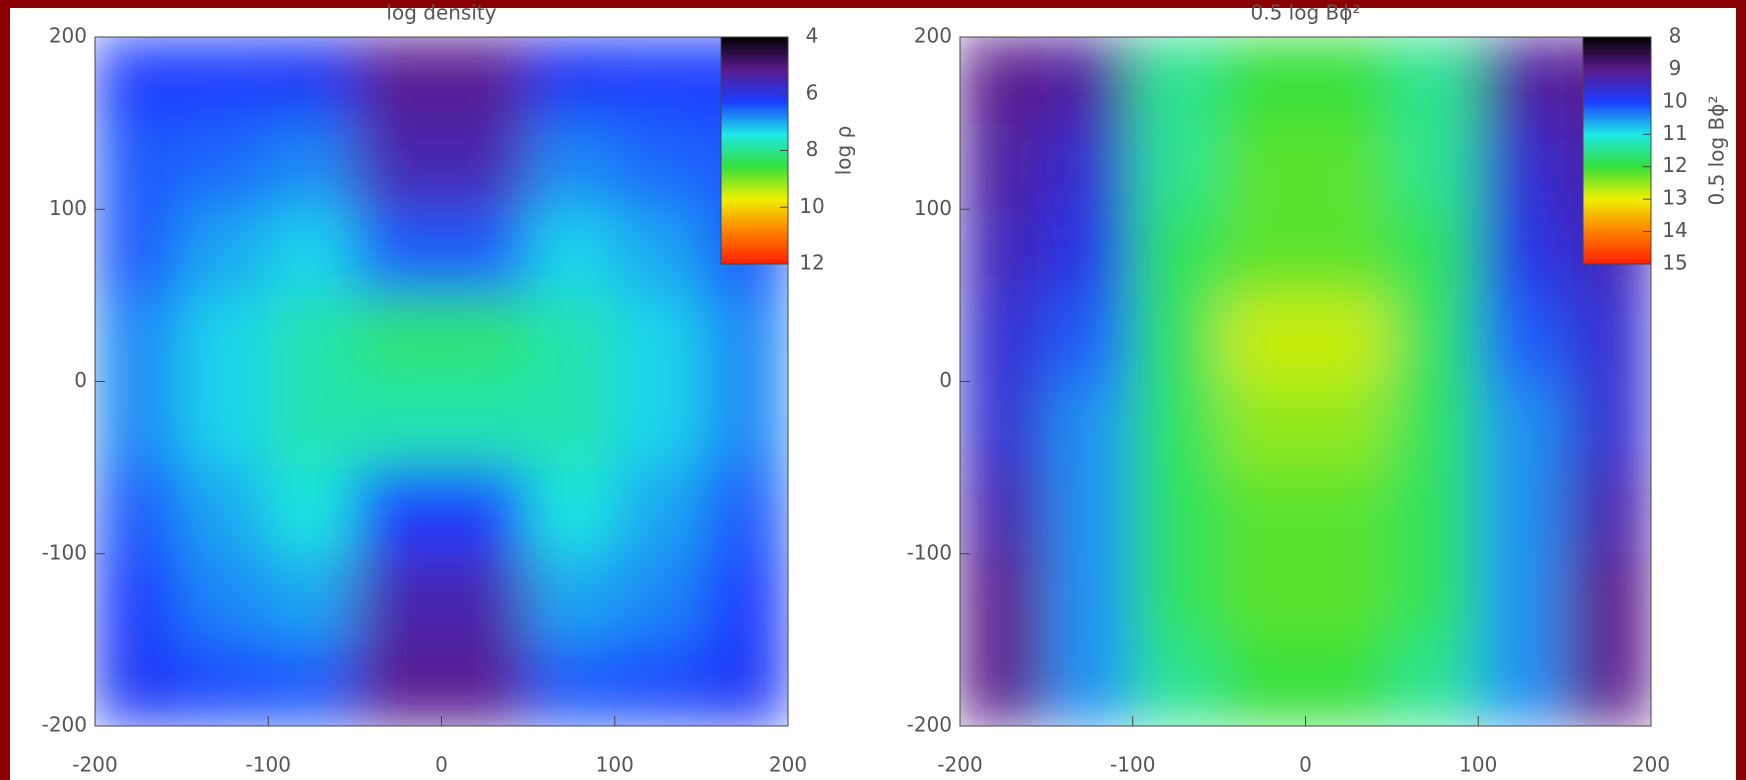 The image size is (1746, 780). Describe the element at coordinates (1674, 263) in the screenshot. I see `colorbar-tick-label: 15` at that location.